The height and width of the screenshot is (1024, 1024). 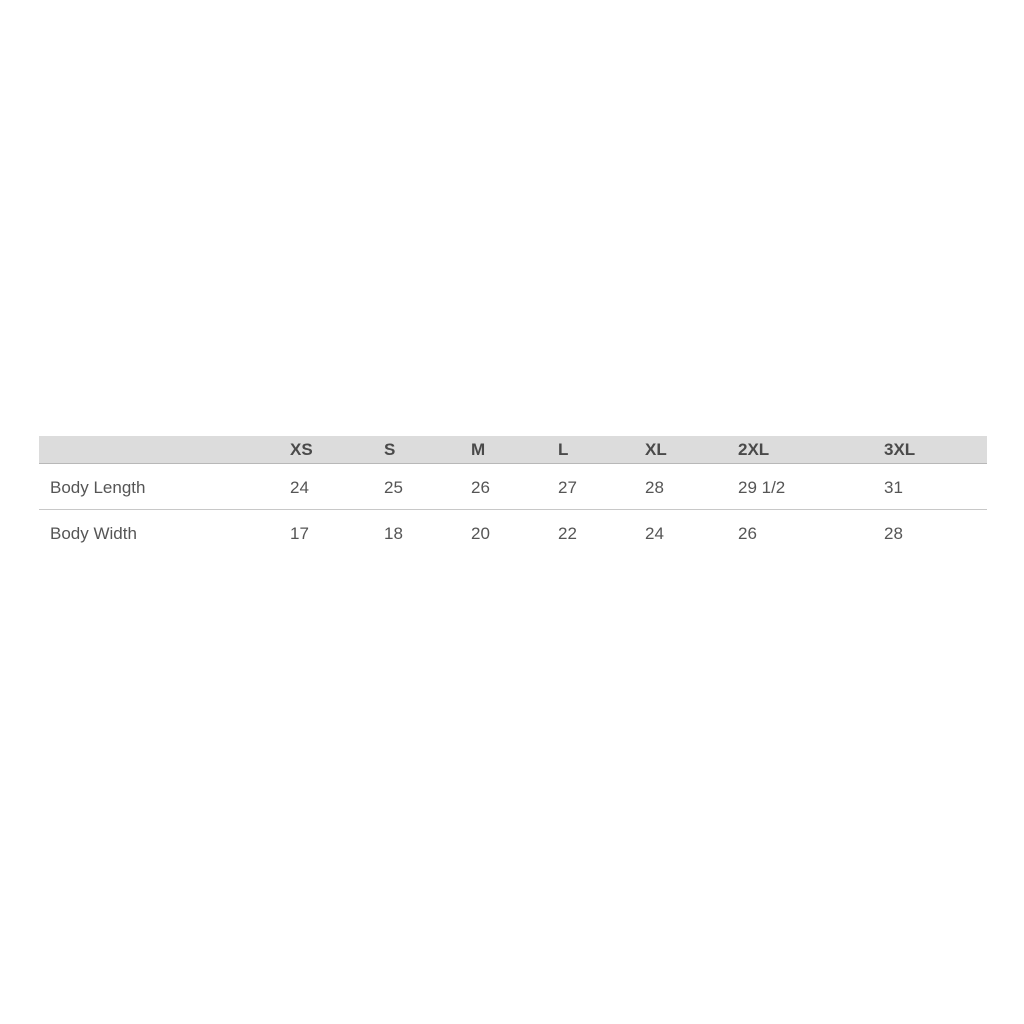 I want to click on header-3xl: 3XL, so click(x=900, y=449).